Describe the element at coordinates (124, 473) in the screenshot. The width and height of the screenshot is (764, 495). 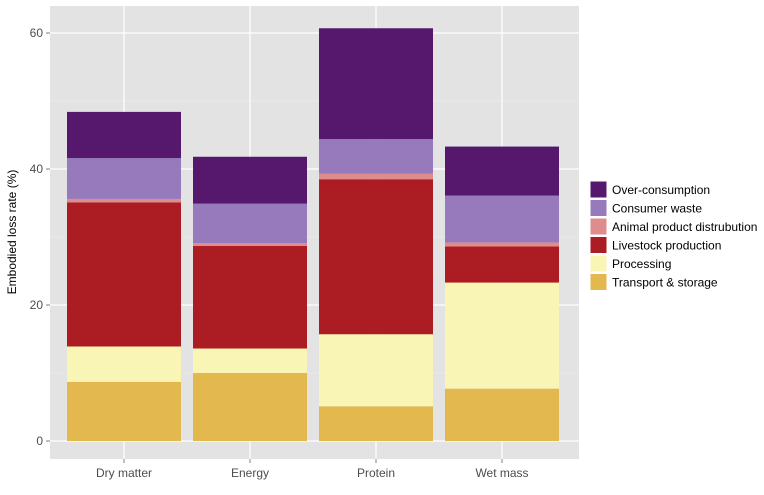
I see `x-tick-label: Dry matter` at that location.